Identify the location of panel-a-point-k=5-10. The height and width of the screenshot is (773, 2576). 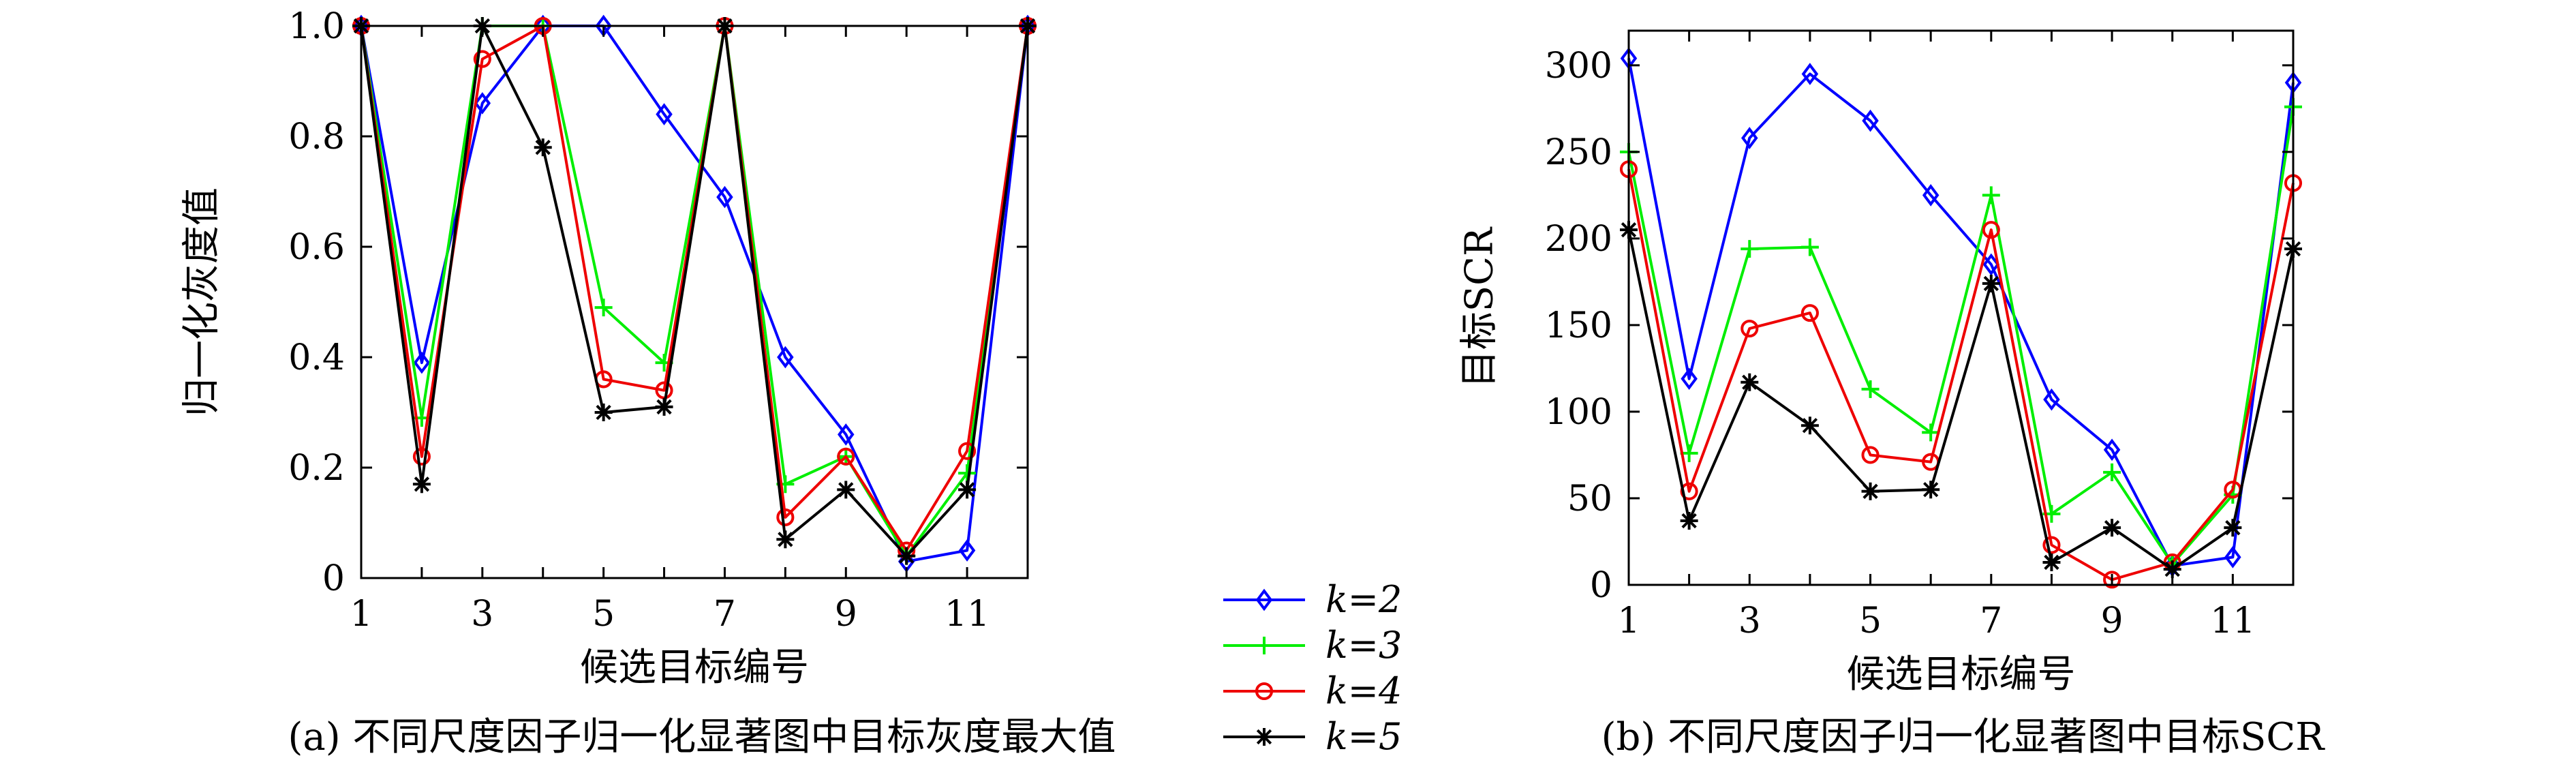
(907, 556).